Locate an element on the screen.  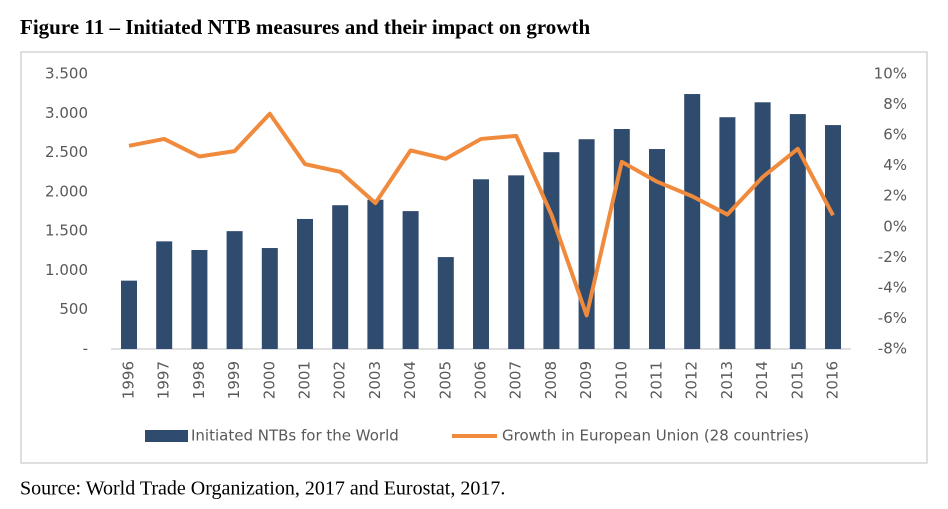
y-tick-label: 1.000 is located at coordinates (66, 270).